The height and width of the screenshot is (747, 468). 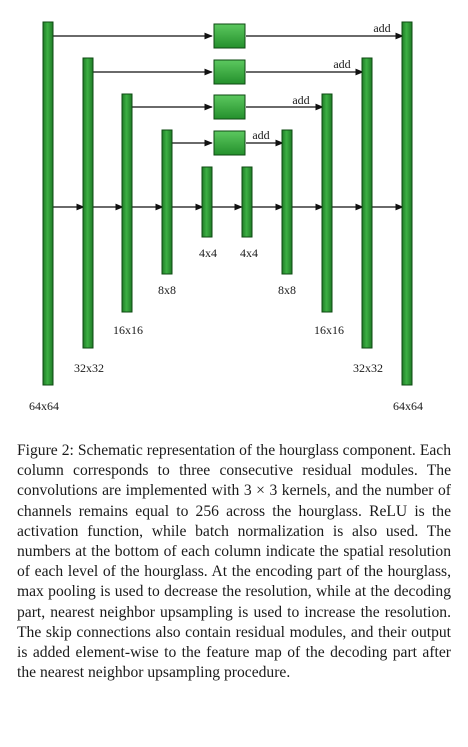 What do you see at coordinates (229, 72) in the screenshot?
I see `skip2-residual-box` at bounding box center [229, 72].